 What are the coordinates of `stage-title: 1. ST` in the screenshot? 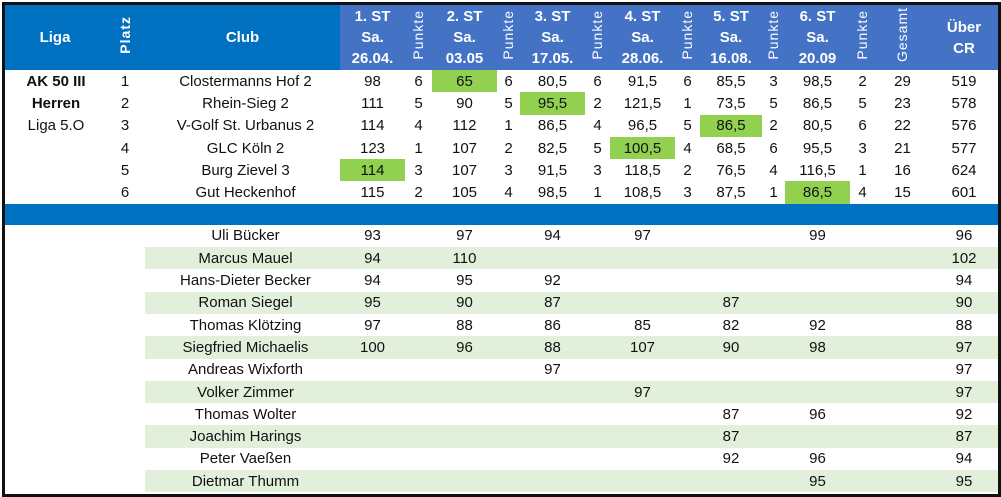 It's located at (372, 16).